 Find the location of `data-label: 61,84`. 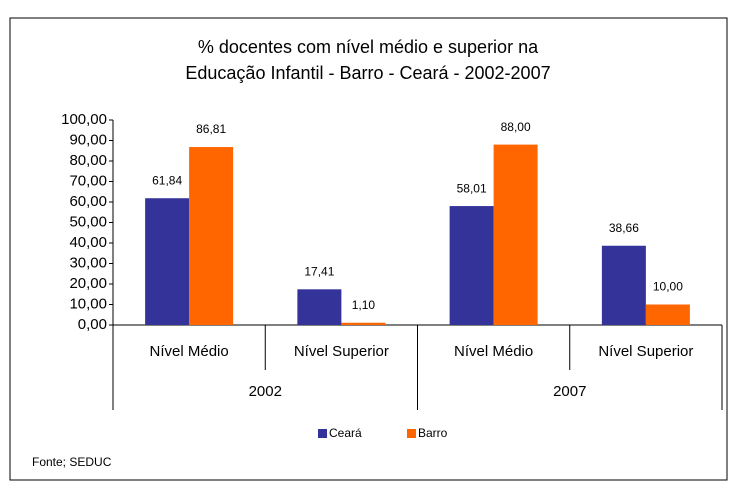

data-label: 61,84 is located at coordinates (167, 180).